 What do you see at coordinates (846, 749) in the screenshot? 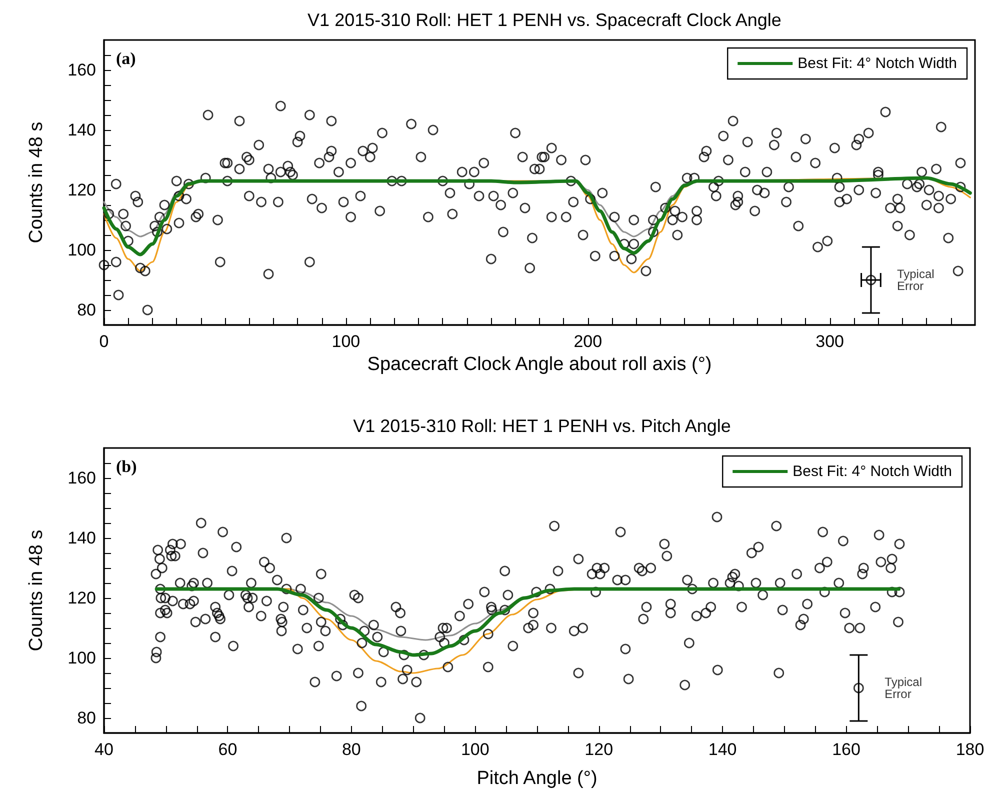
I see `x-tick-label: 160` at bounding box center [846, 749].